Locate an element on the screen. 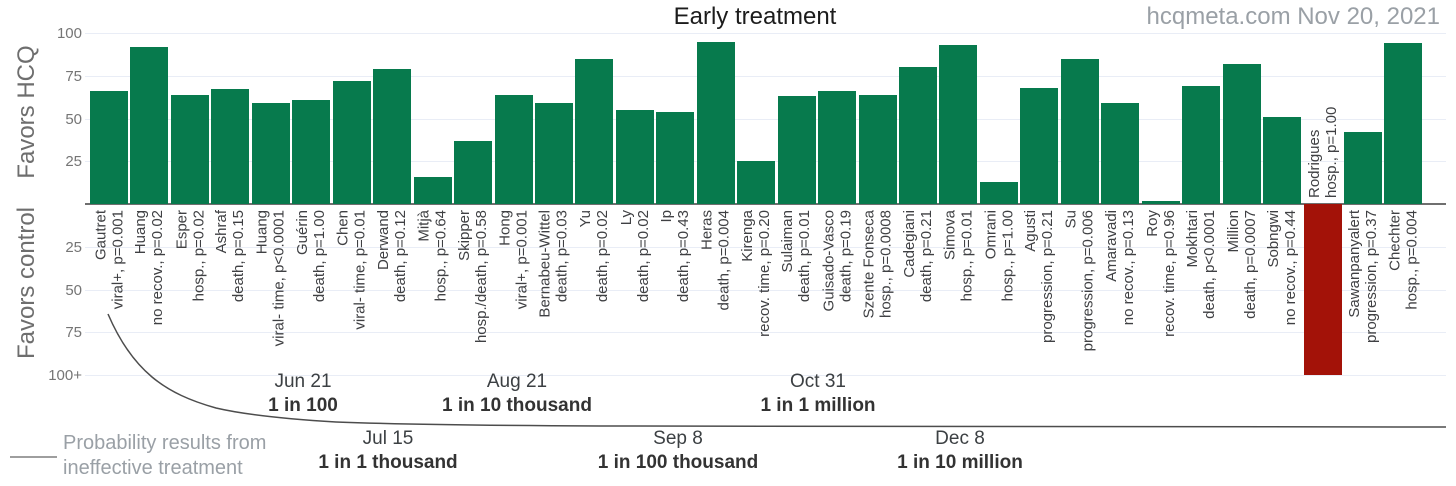 The height and width of the screenshot is (486, 1456). timeline-probability: 1 in 1 million is located at coordinates (818, 405).